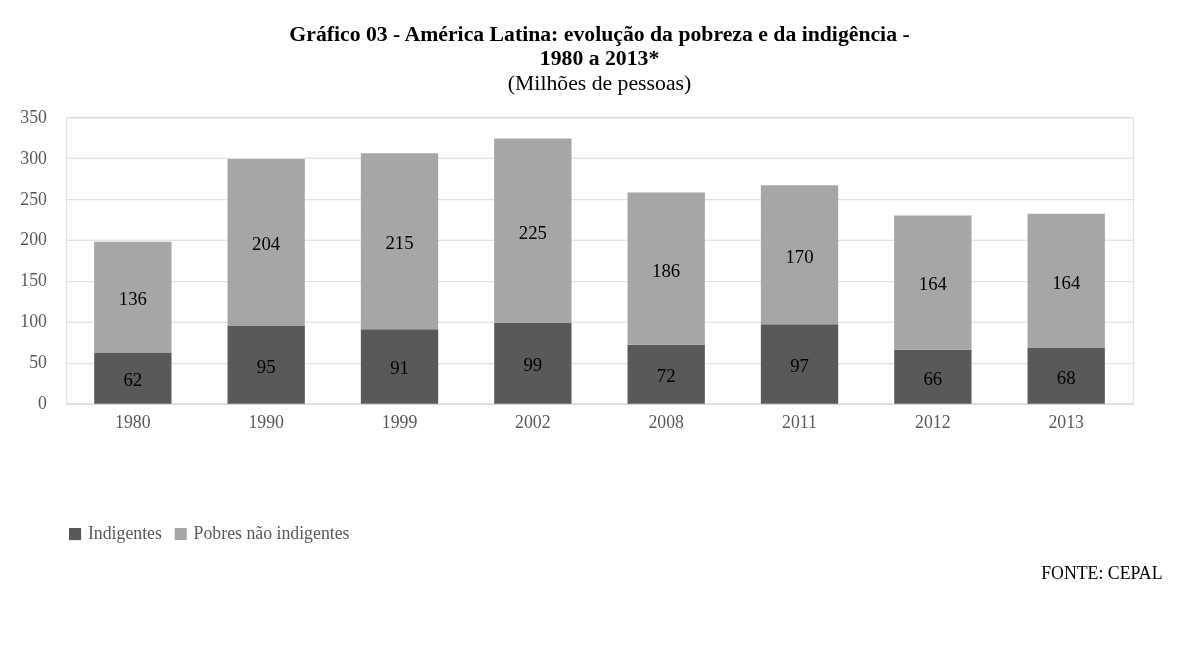 The width and height of the screenshot is (1202, 669). I want to click on data-label: 72, so click(666, 376).